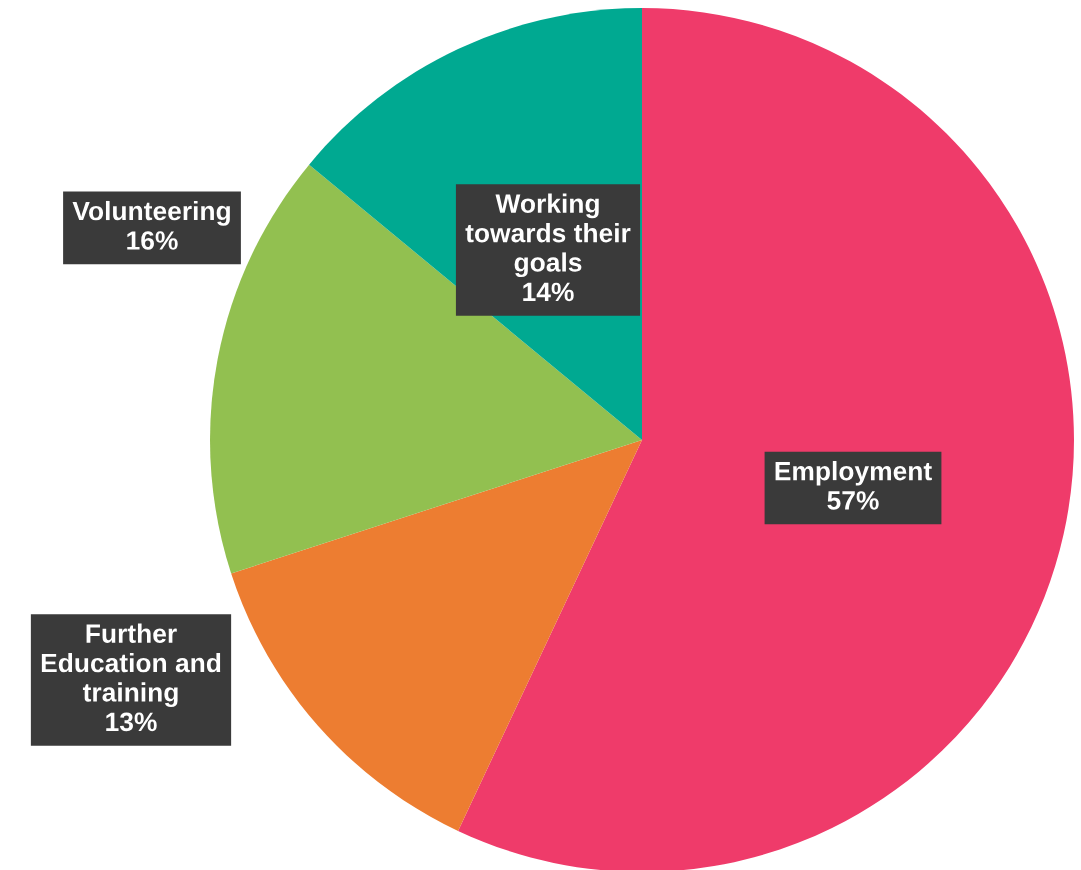 The height and width of the screenshot is (870, 1081). I want to click on data-label: 14%, so click(548, 292).